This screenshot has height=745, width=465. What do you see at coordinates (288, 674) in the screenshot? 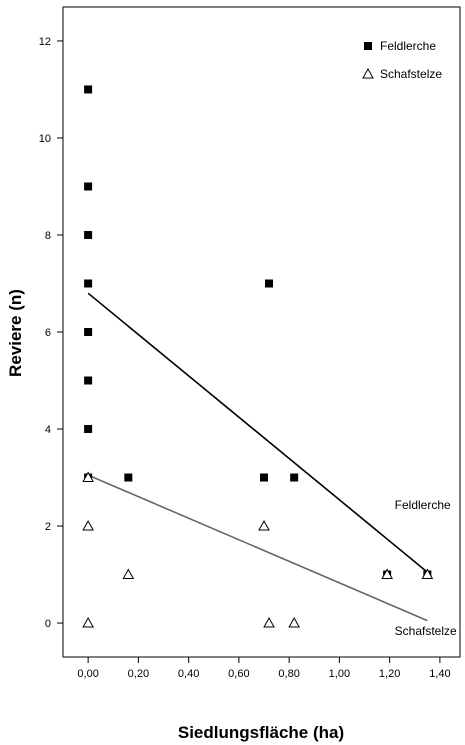
I see `x-tick-label: 0,80` at bounding box center [288, 674].